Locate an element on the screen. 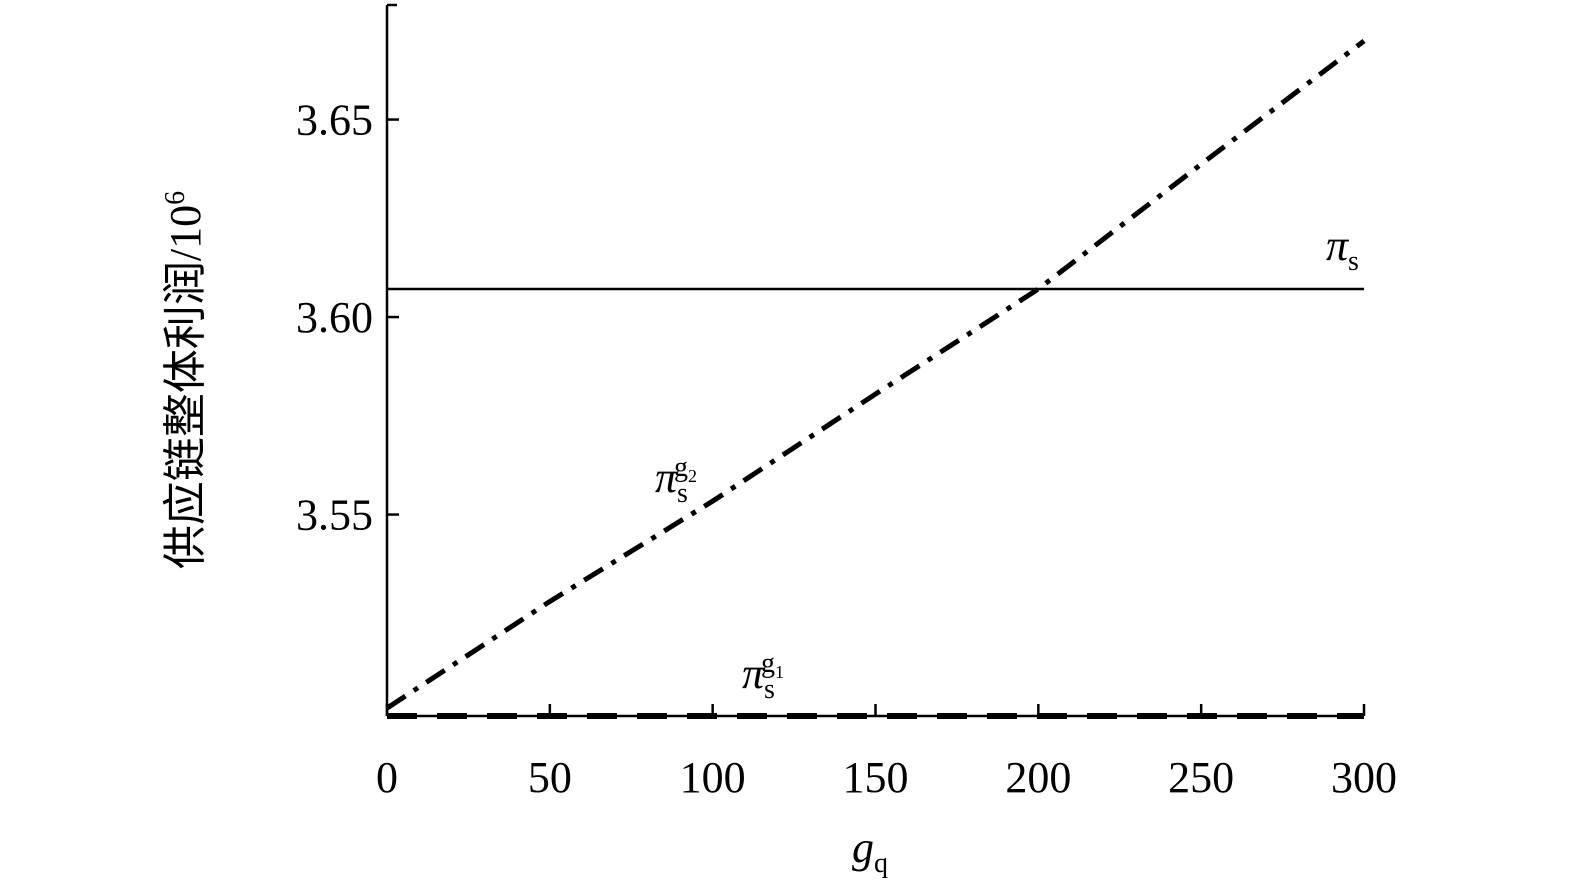  x-axis-label: gq is located at coordinates (870, 851).